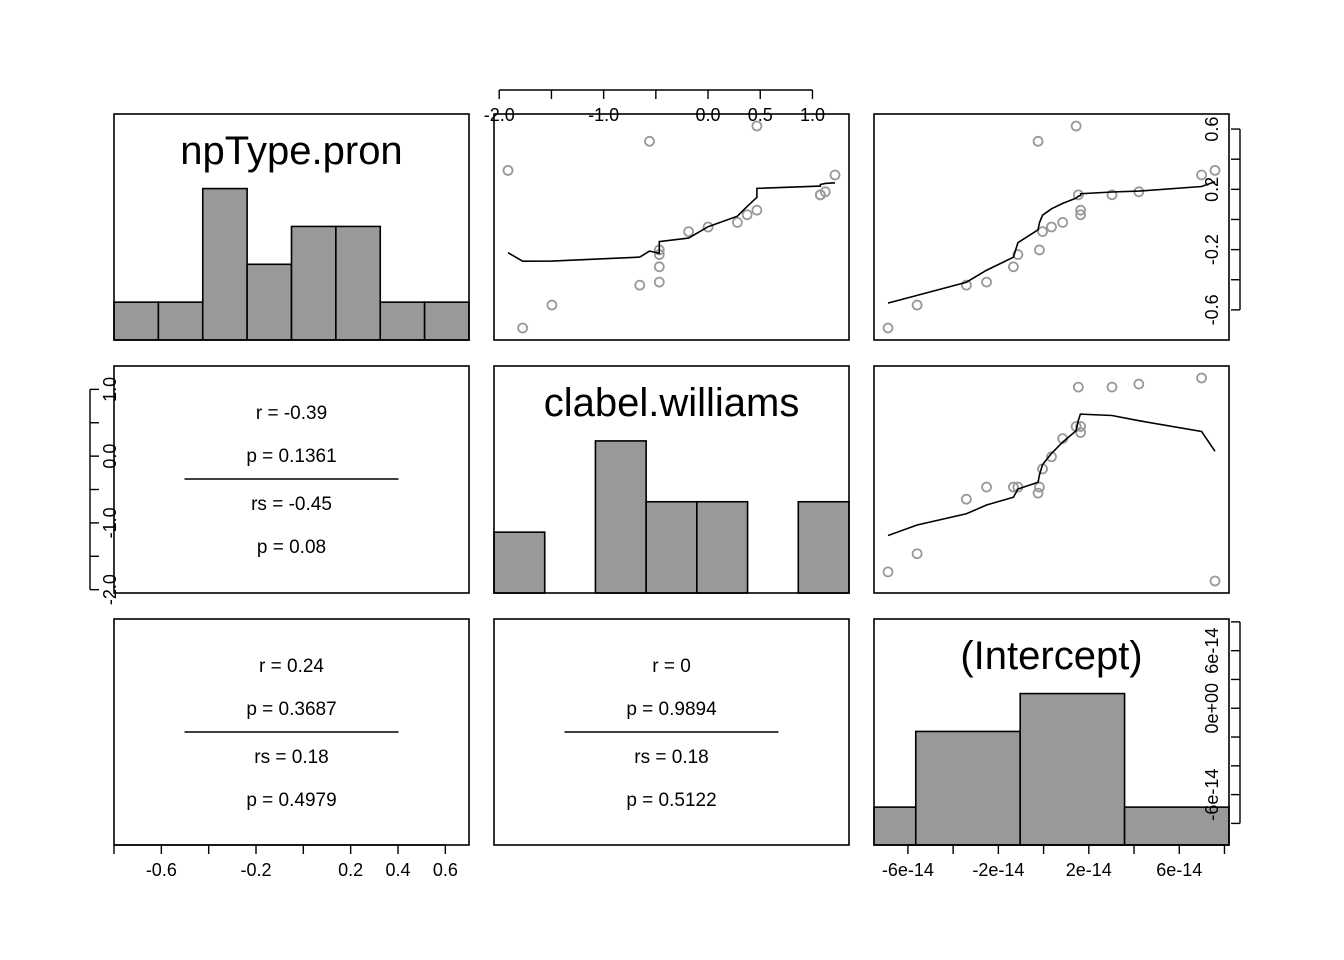  I want to click on correlation-p-label: p = 0.1361, so click(291, 456).